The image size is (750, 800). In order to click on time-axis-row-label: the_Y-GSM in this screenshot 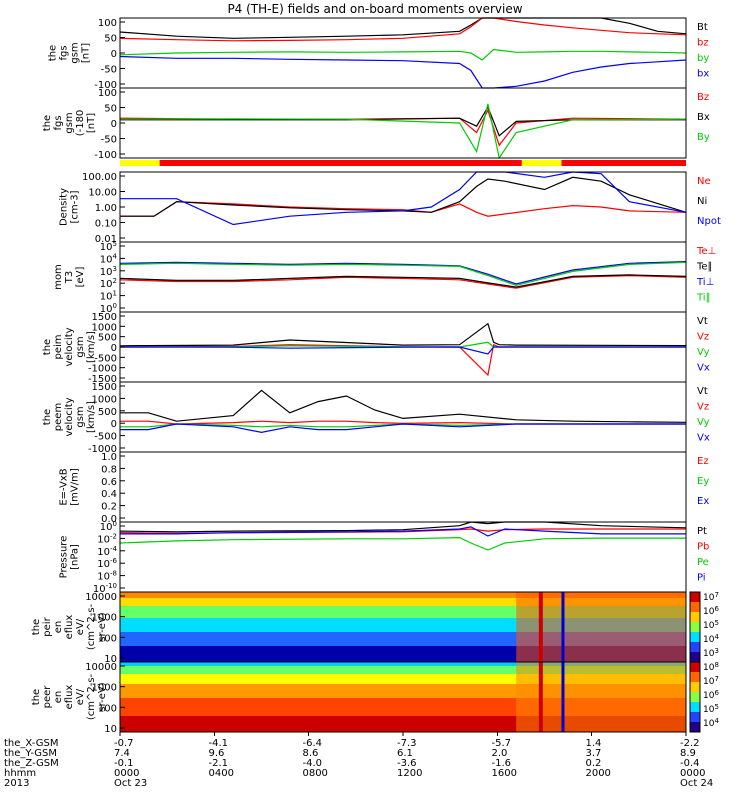, I will do `click(30, 753)`.